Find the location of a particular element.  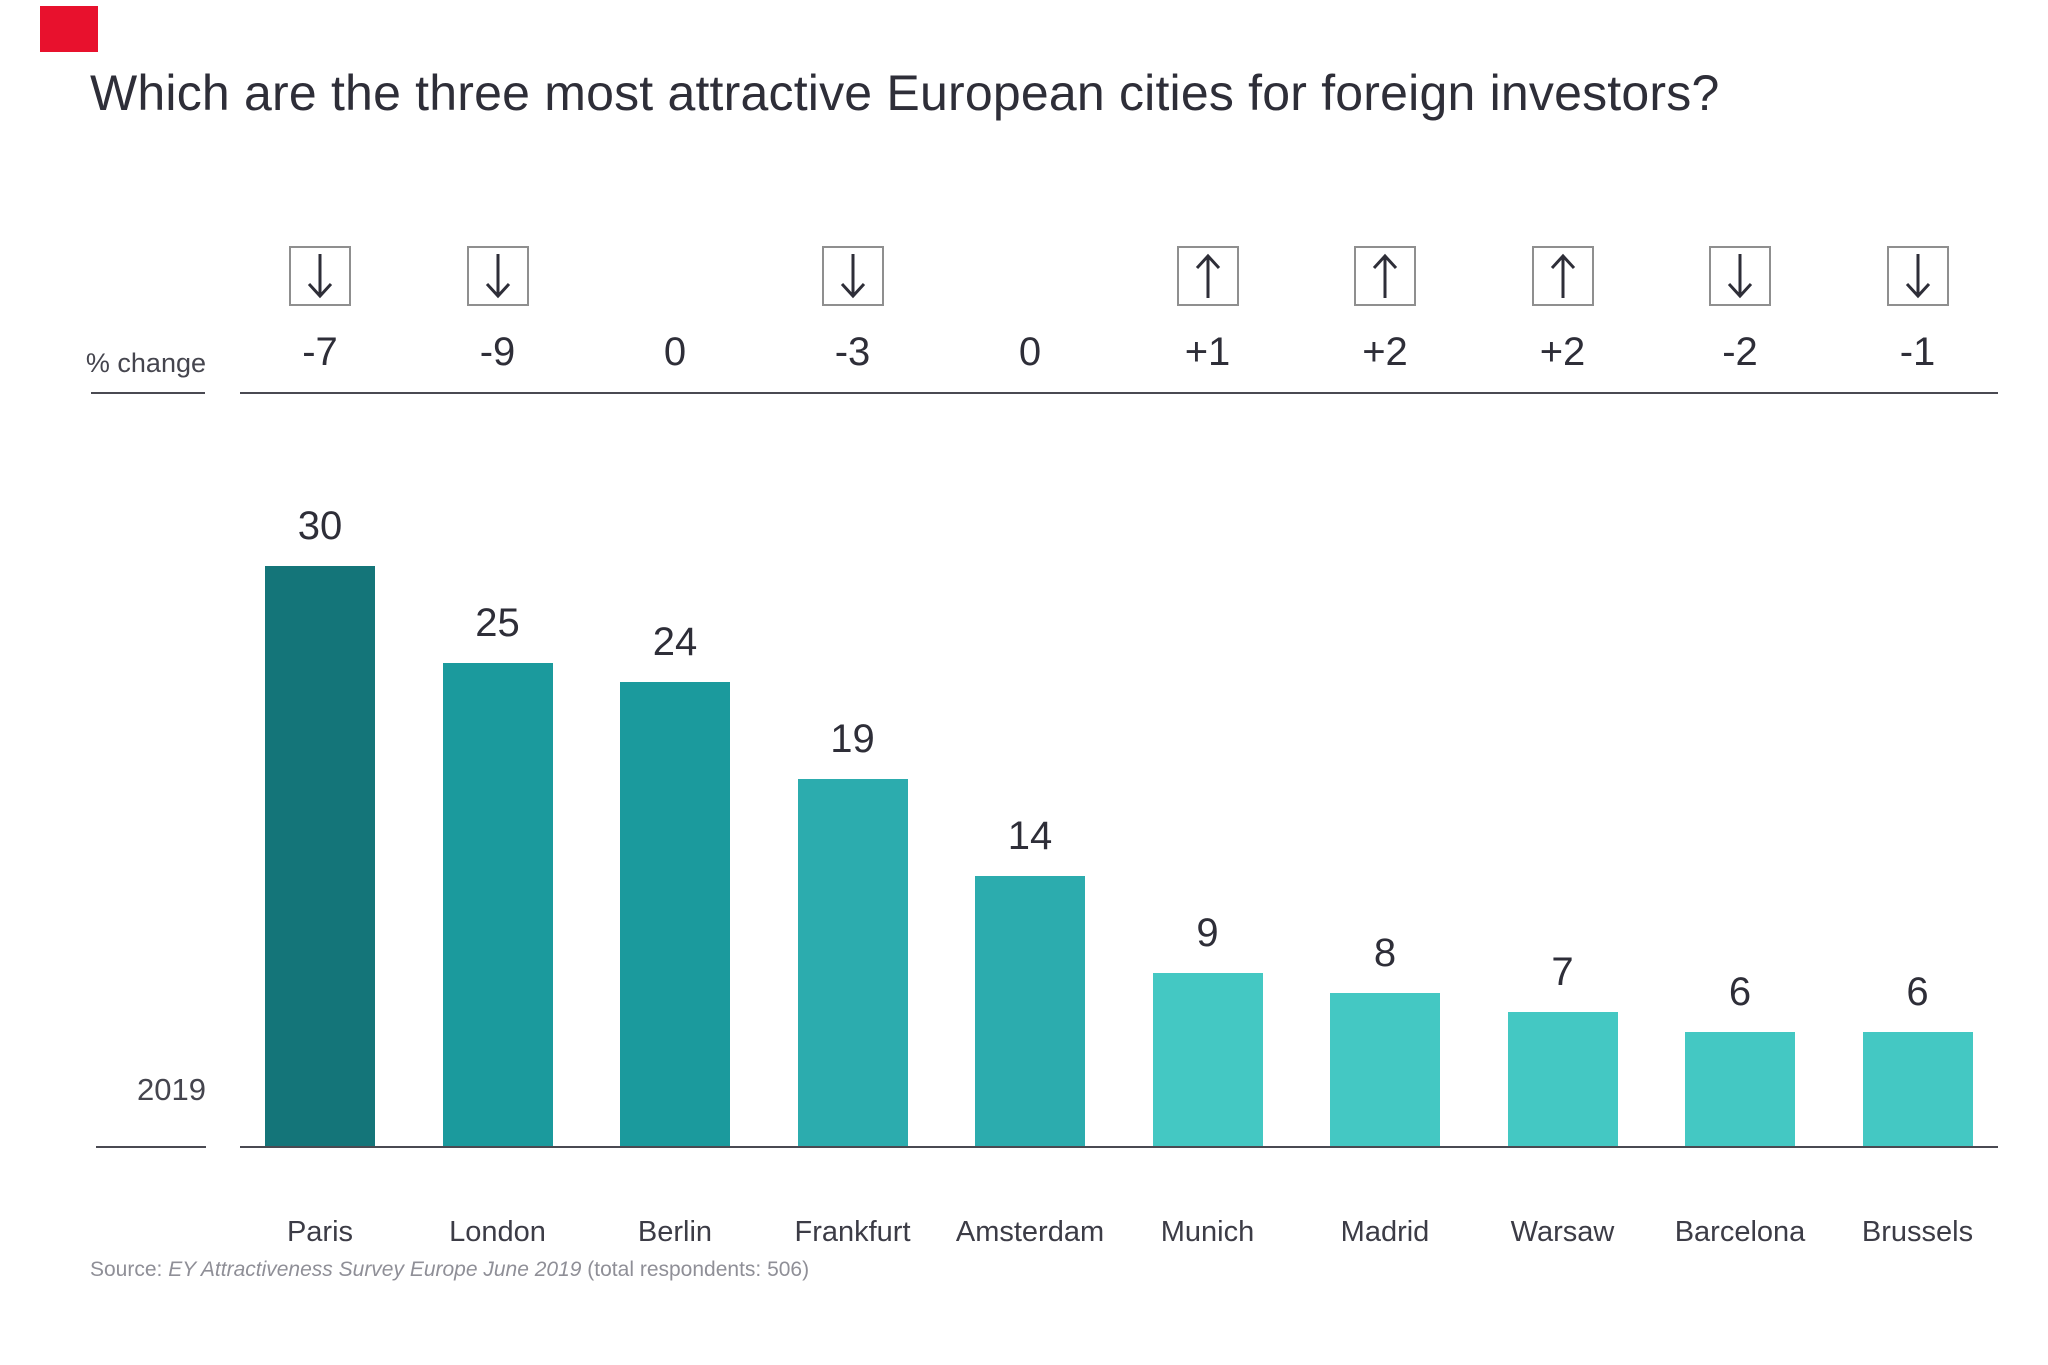

bar-paris is located at coordinates (320, 857).